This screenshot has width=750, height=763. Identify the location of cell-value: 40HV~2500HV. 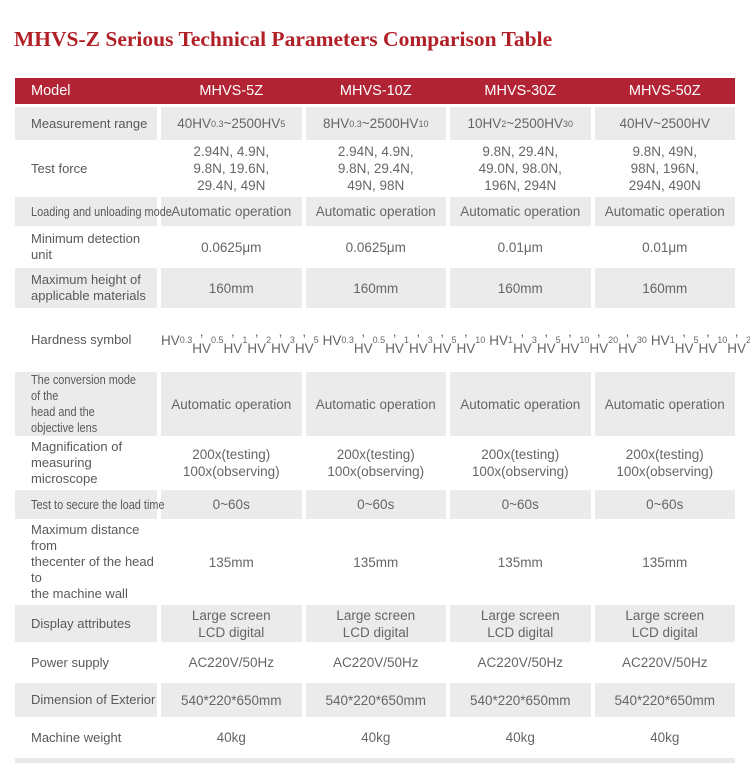
(664, 123).